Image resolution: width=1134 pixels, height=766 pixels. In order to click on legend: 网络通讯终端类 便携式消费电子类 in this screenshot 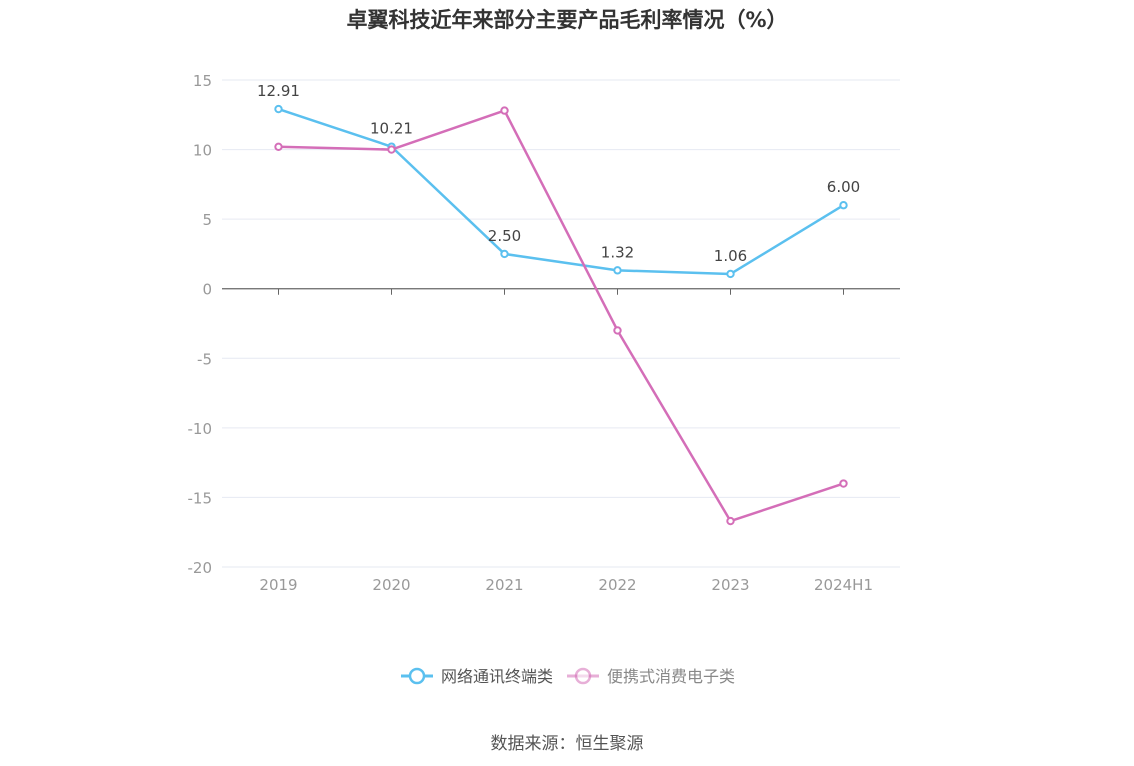, I will do `click(568, 676)`.